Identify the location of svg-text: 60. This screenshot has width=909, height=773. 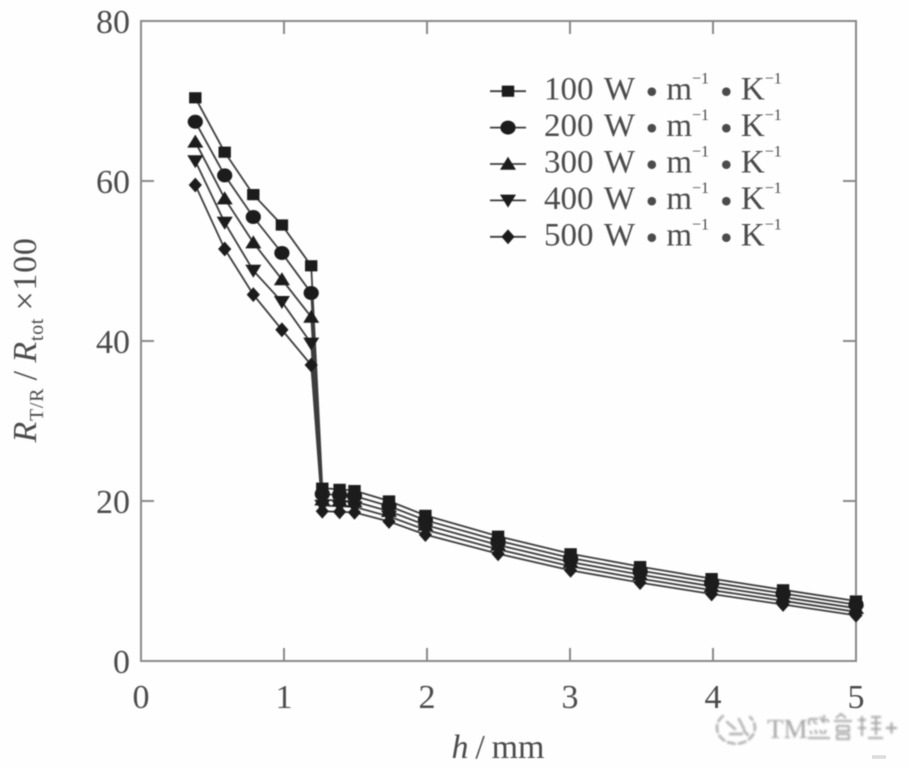
(113, 182).